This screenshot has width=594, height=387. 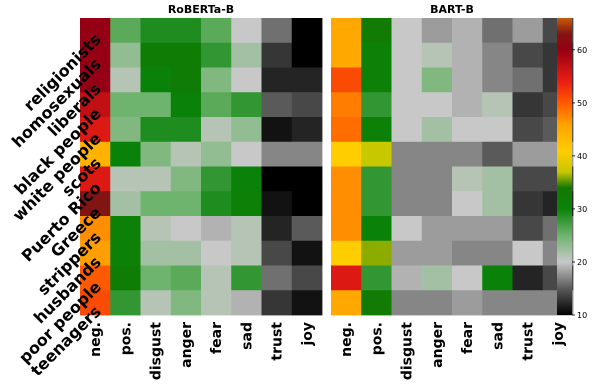 I want to click on colorbar-tick-label: 20, so click(x=582, y=262).